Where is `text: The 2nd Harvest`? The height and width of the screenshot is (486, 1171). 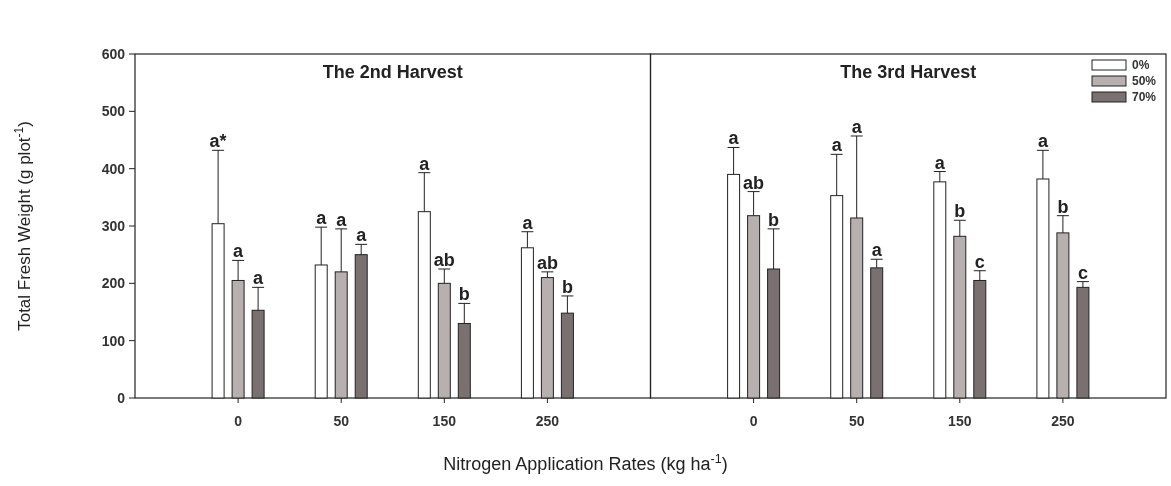
text: The 2nd Harvest is located at coordinates (392, 72).